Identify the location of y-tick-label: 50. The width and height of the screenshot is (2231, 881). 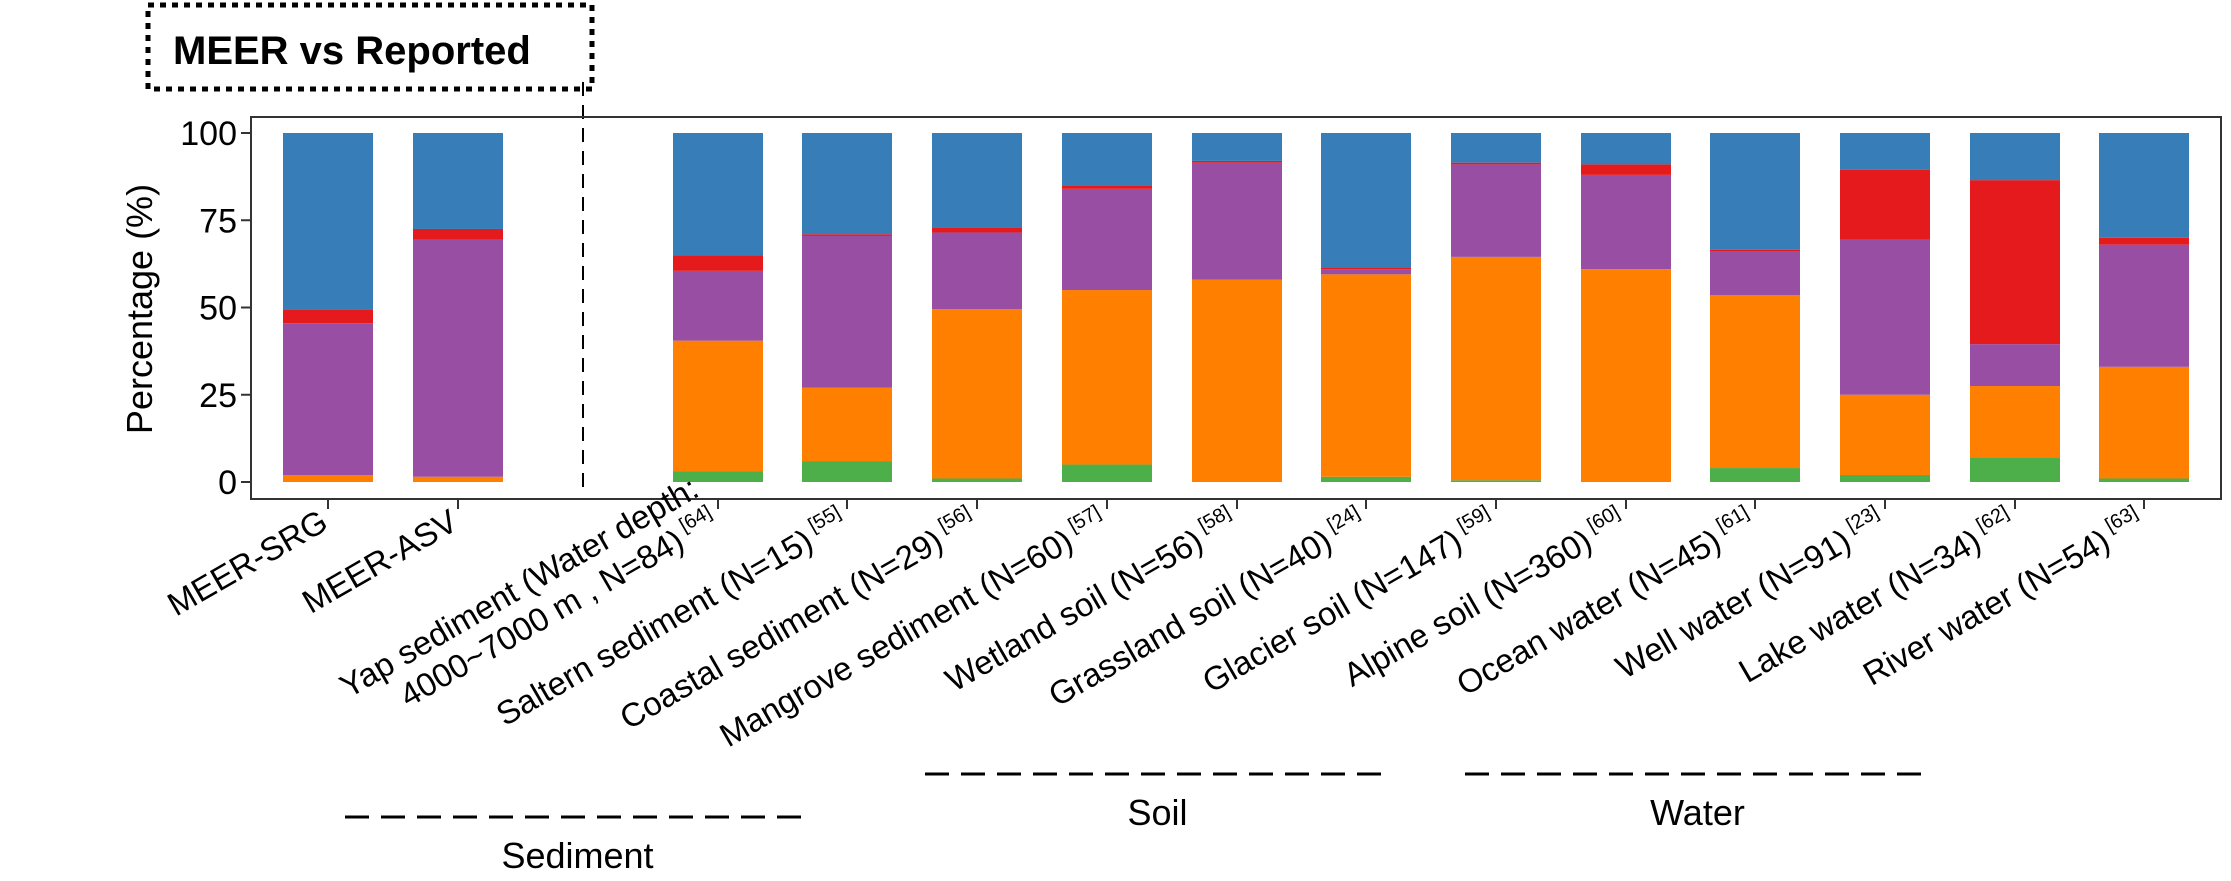
(218, 309).